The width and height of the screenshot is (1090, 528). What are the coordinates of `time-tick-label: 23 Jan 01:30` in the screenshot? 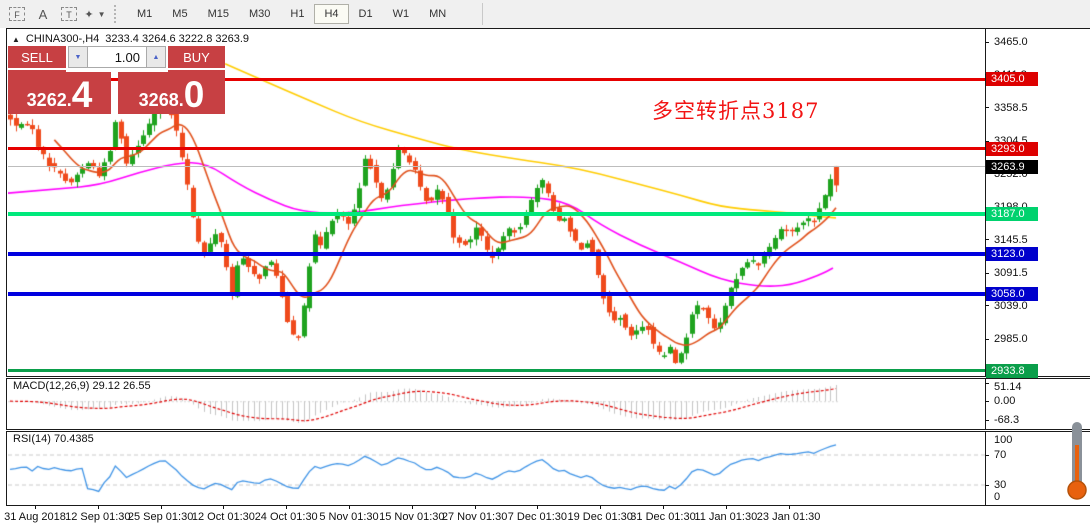 It's located at (788, 517).